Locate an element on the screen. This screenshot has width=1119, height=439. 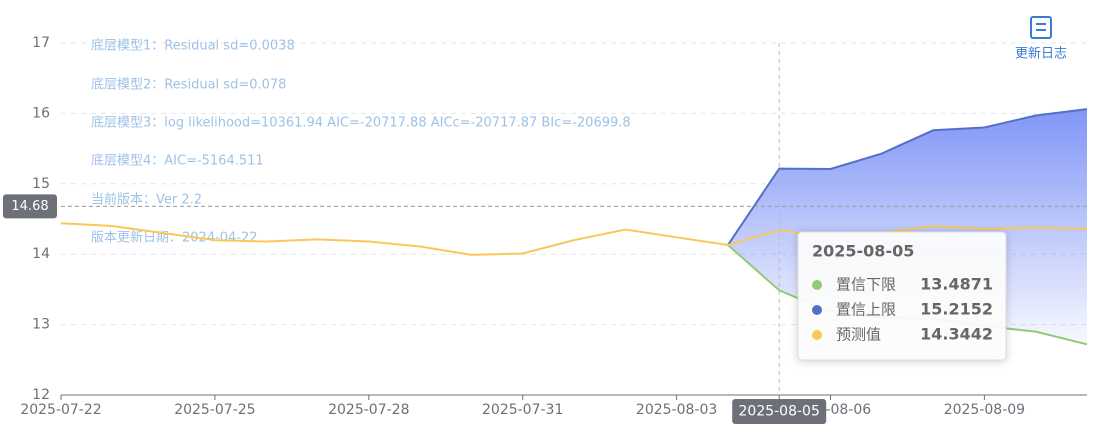
pointer-x-label: 2025-08-05 is located at coordinates (779, 412).